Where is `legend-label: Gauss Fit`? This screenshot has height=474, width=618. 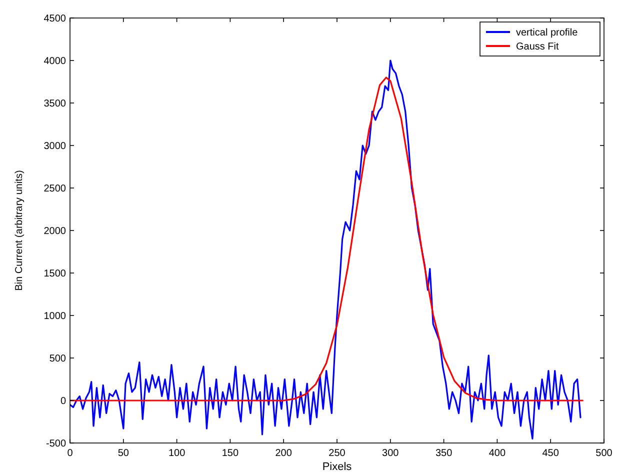
legend-label: Gauss Fit is located at coordinates (538, 47).